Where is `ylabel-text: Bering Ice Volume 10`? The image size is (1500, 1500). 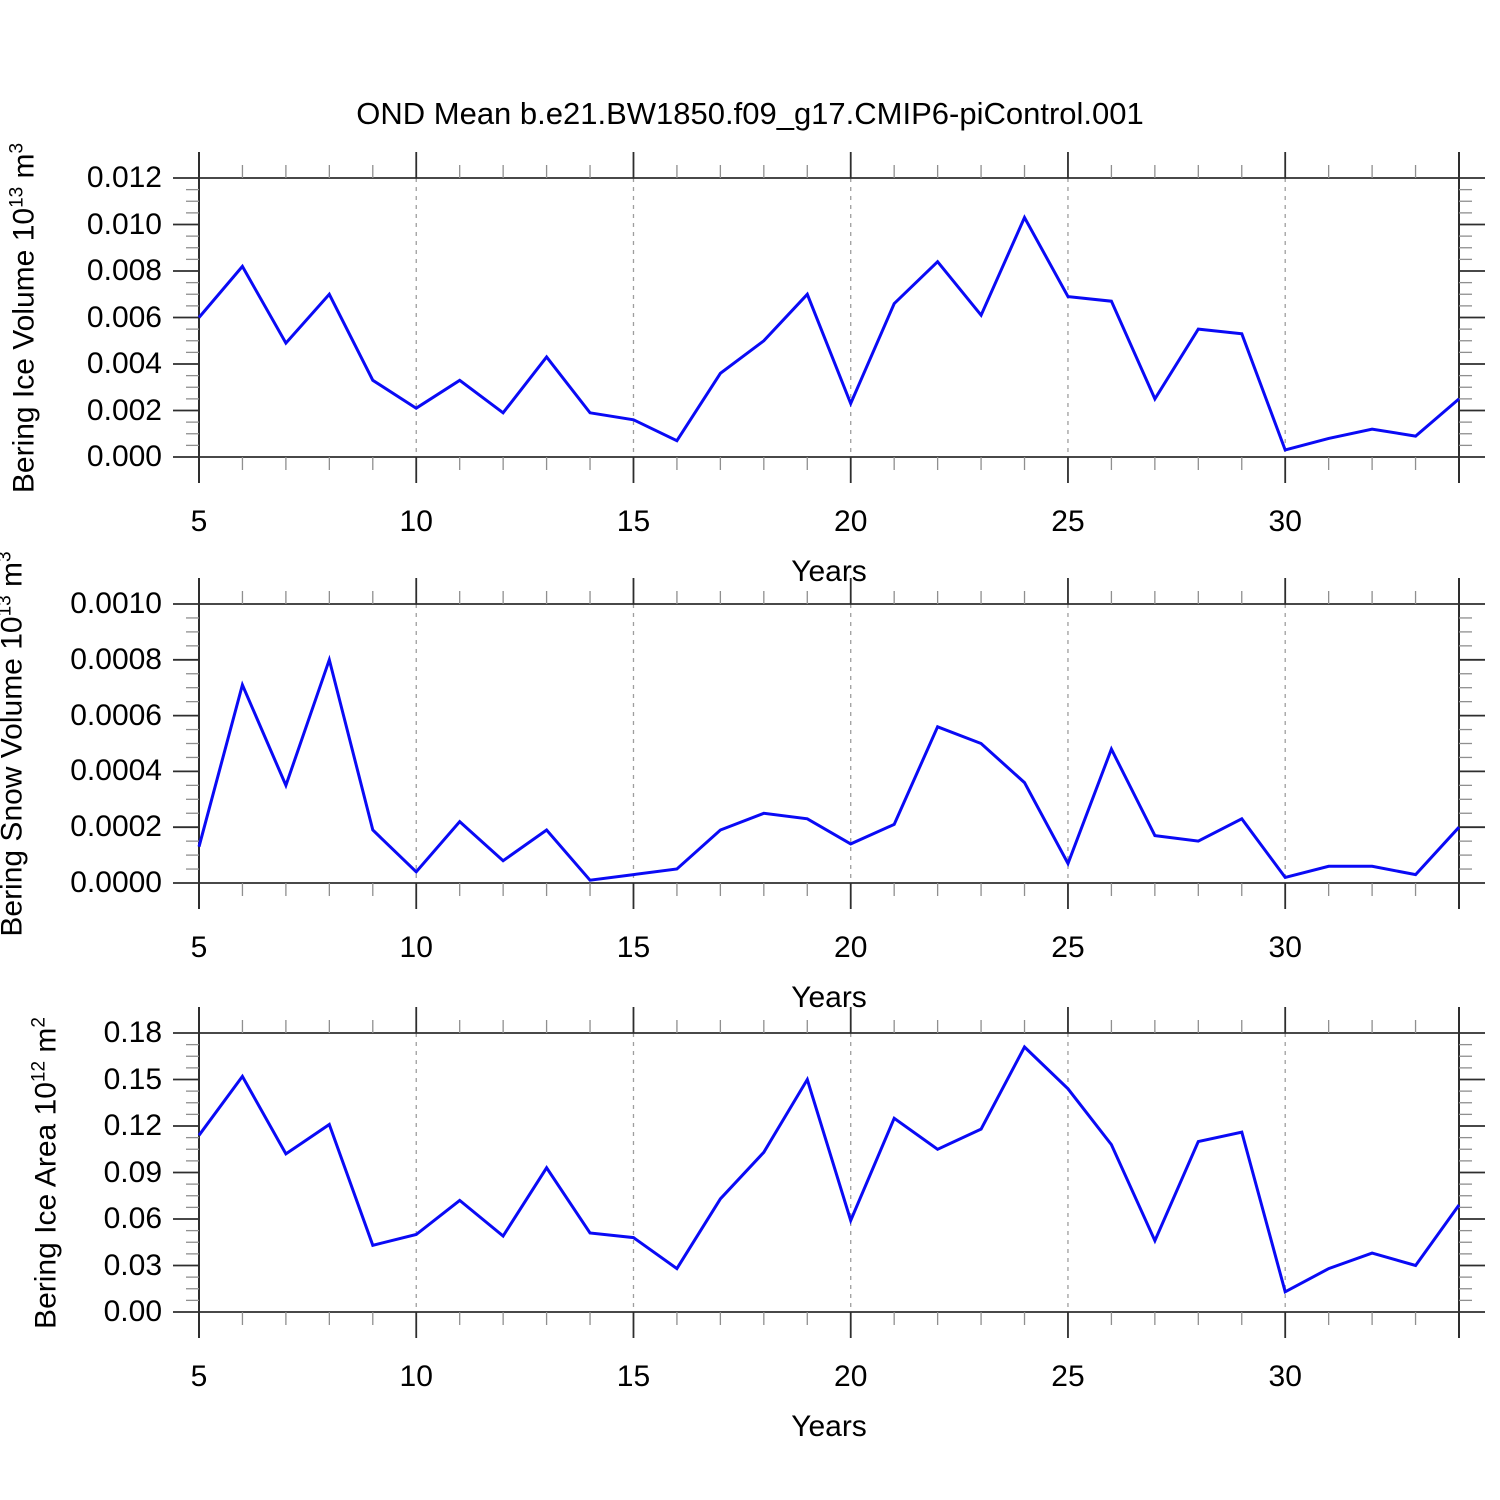
ylabel-text: Bering Ice Volume 10 is located at coordinates (24, 350).